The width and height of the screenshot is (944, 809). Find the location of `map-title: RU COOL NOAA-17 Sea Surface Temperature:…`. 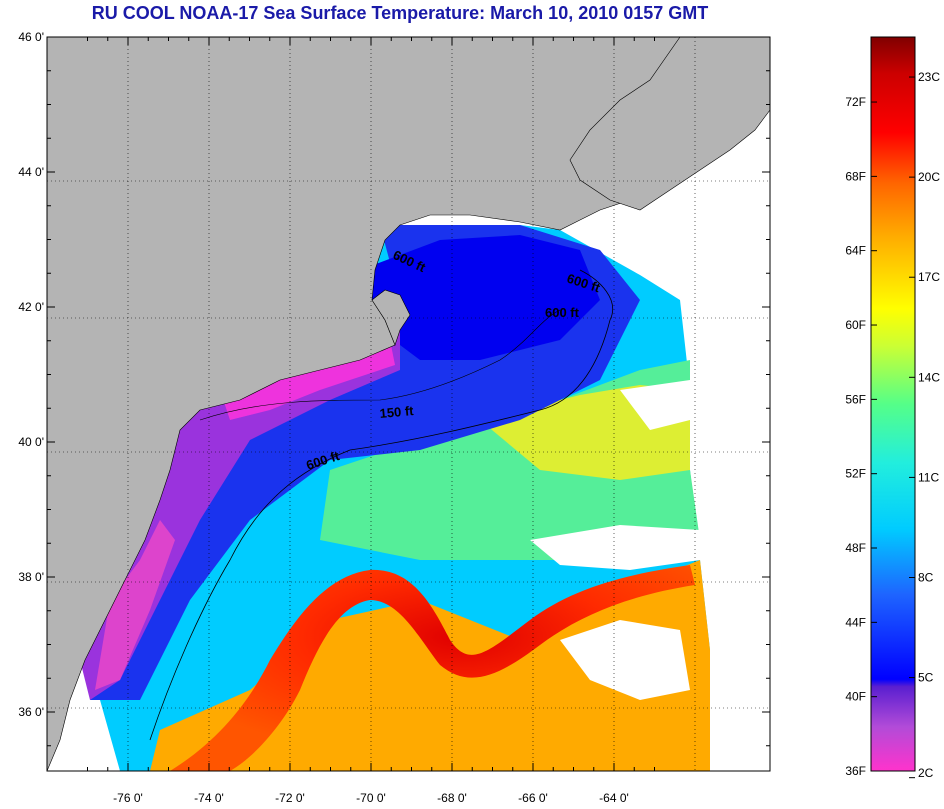

map-title: RU COOL NOAA-17 Sea Surface Temperature:… is located at coordinates (400, 13).